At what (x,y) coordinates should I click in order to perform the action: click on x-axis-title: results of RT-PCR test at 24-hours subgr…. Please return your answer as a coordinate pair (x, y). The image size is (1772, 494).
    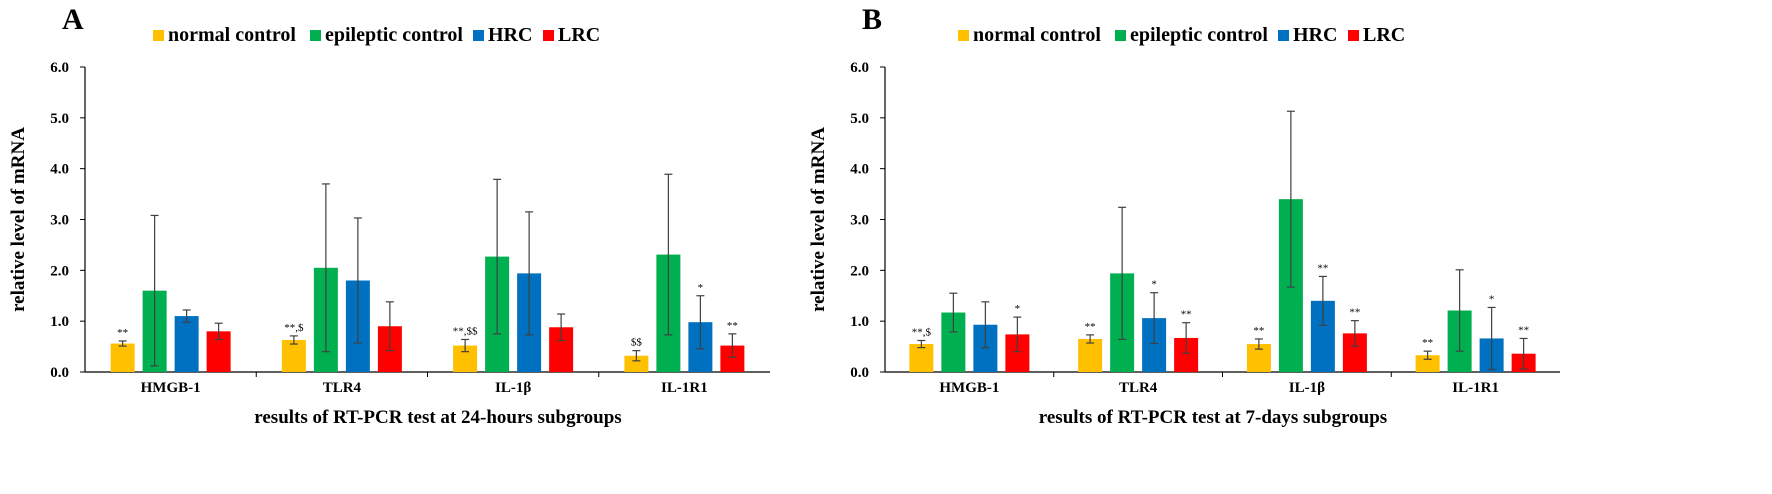
    Looking at the image, I should click on (437, 417).